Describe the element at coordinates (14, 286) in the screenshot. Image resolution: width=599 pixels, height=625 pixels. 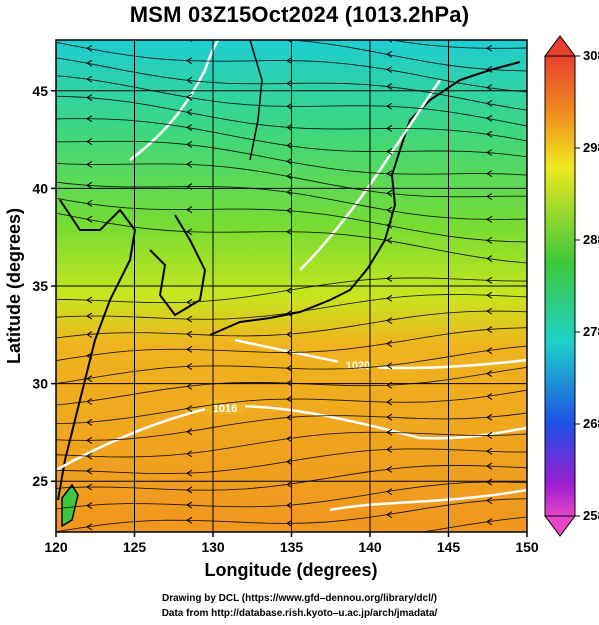
I see `y-axis-title: Latitude (degrees)` at that location.